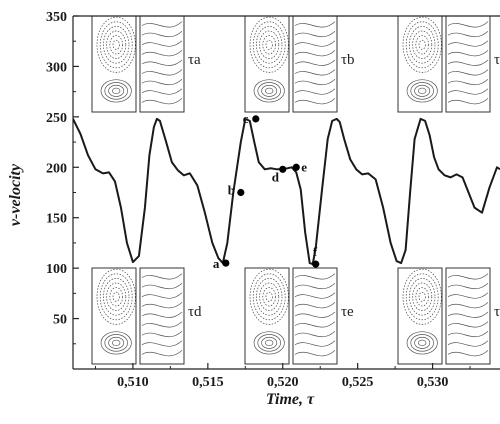  I want to click on x-tick-label: 0,515, so click(208, 382).